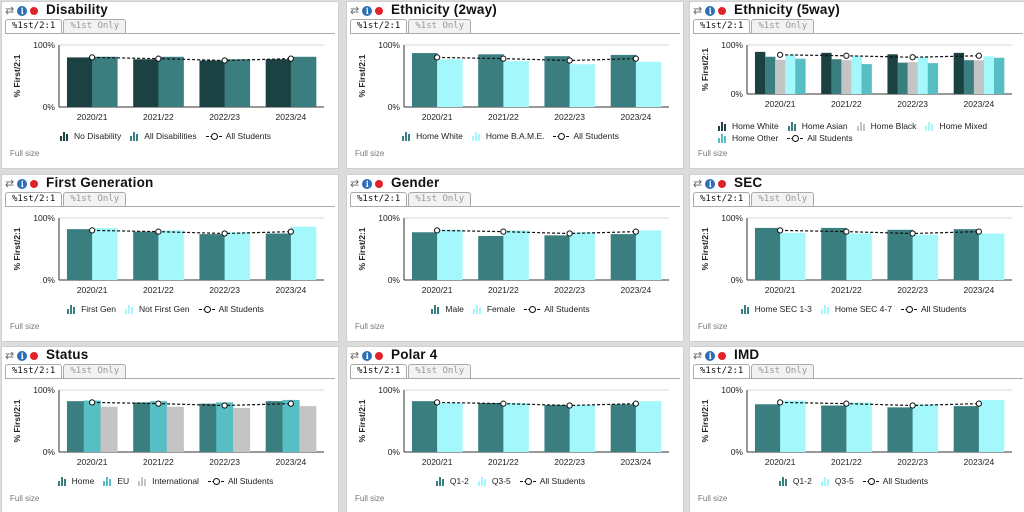 Image resolution: width=1024 pixels, height=512 pixels. What do you see at coordinates (956, 126) in the screenshot?
I see `legend-item: Home Mixed` at bounding box center [956, 126].